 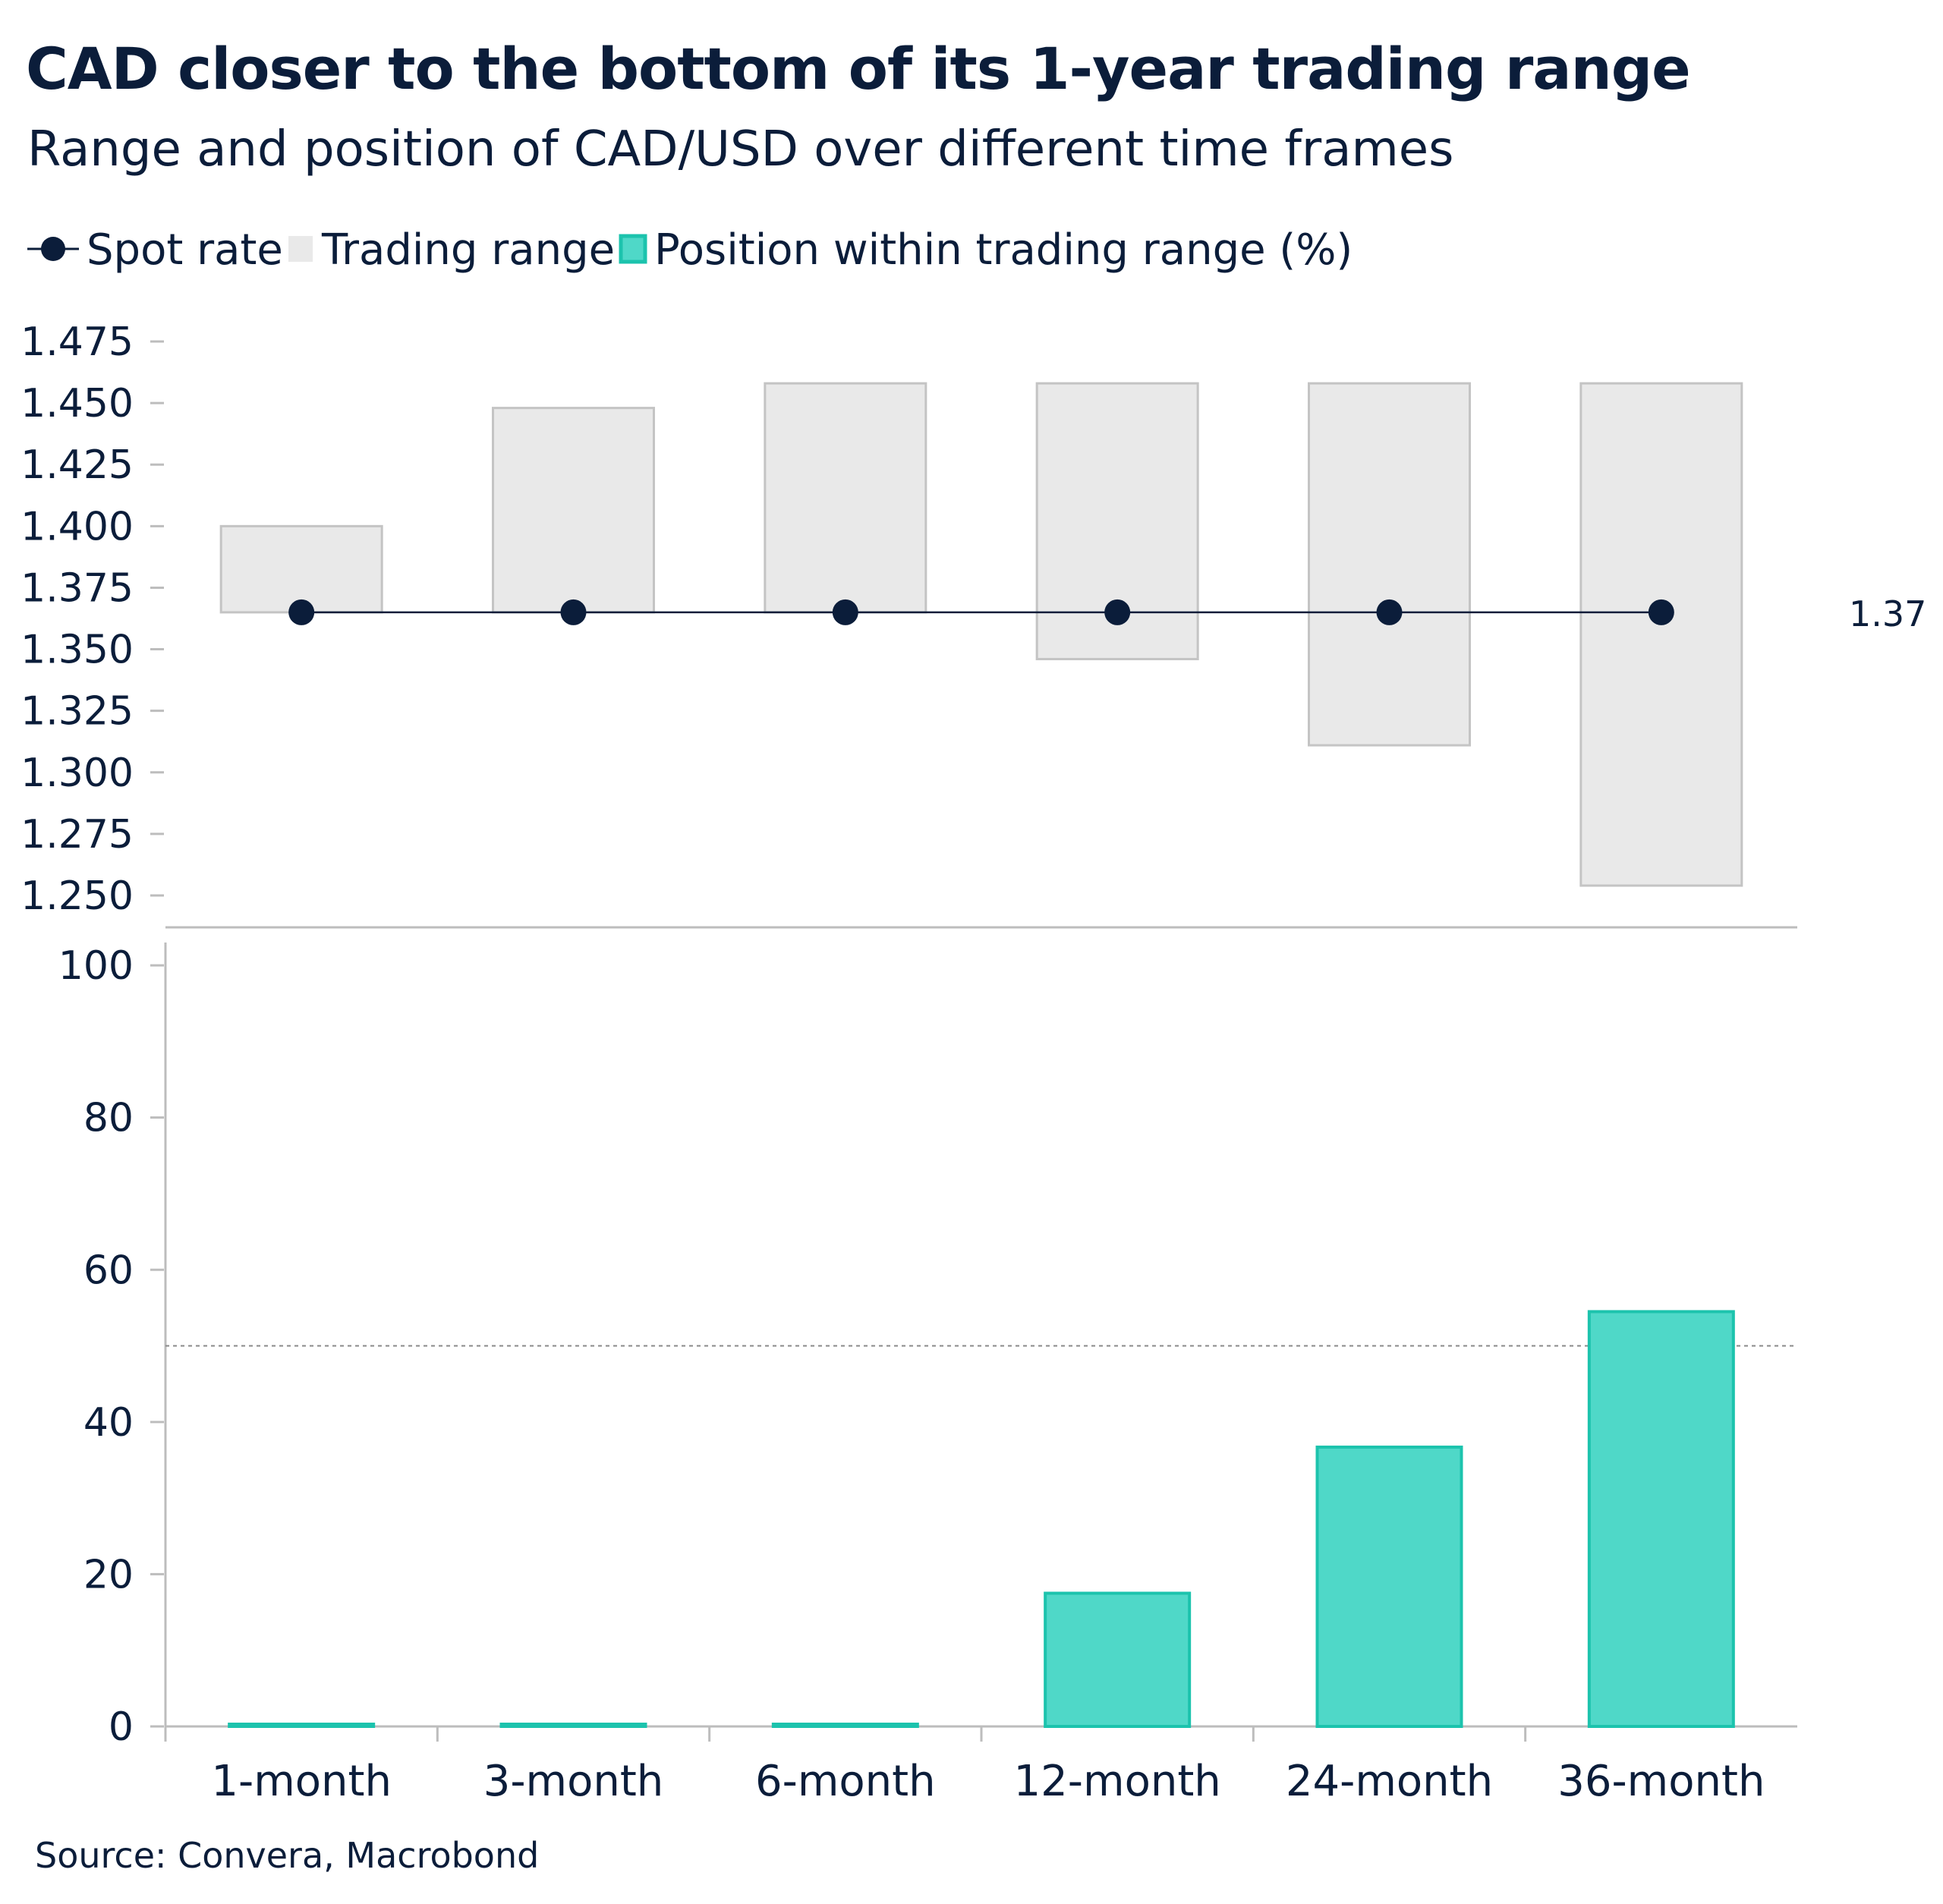 What do you see at coordinates (53, 249) in the screenshot?
I see `legend-spot-marker-icon` at bounding box center [53, 249].